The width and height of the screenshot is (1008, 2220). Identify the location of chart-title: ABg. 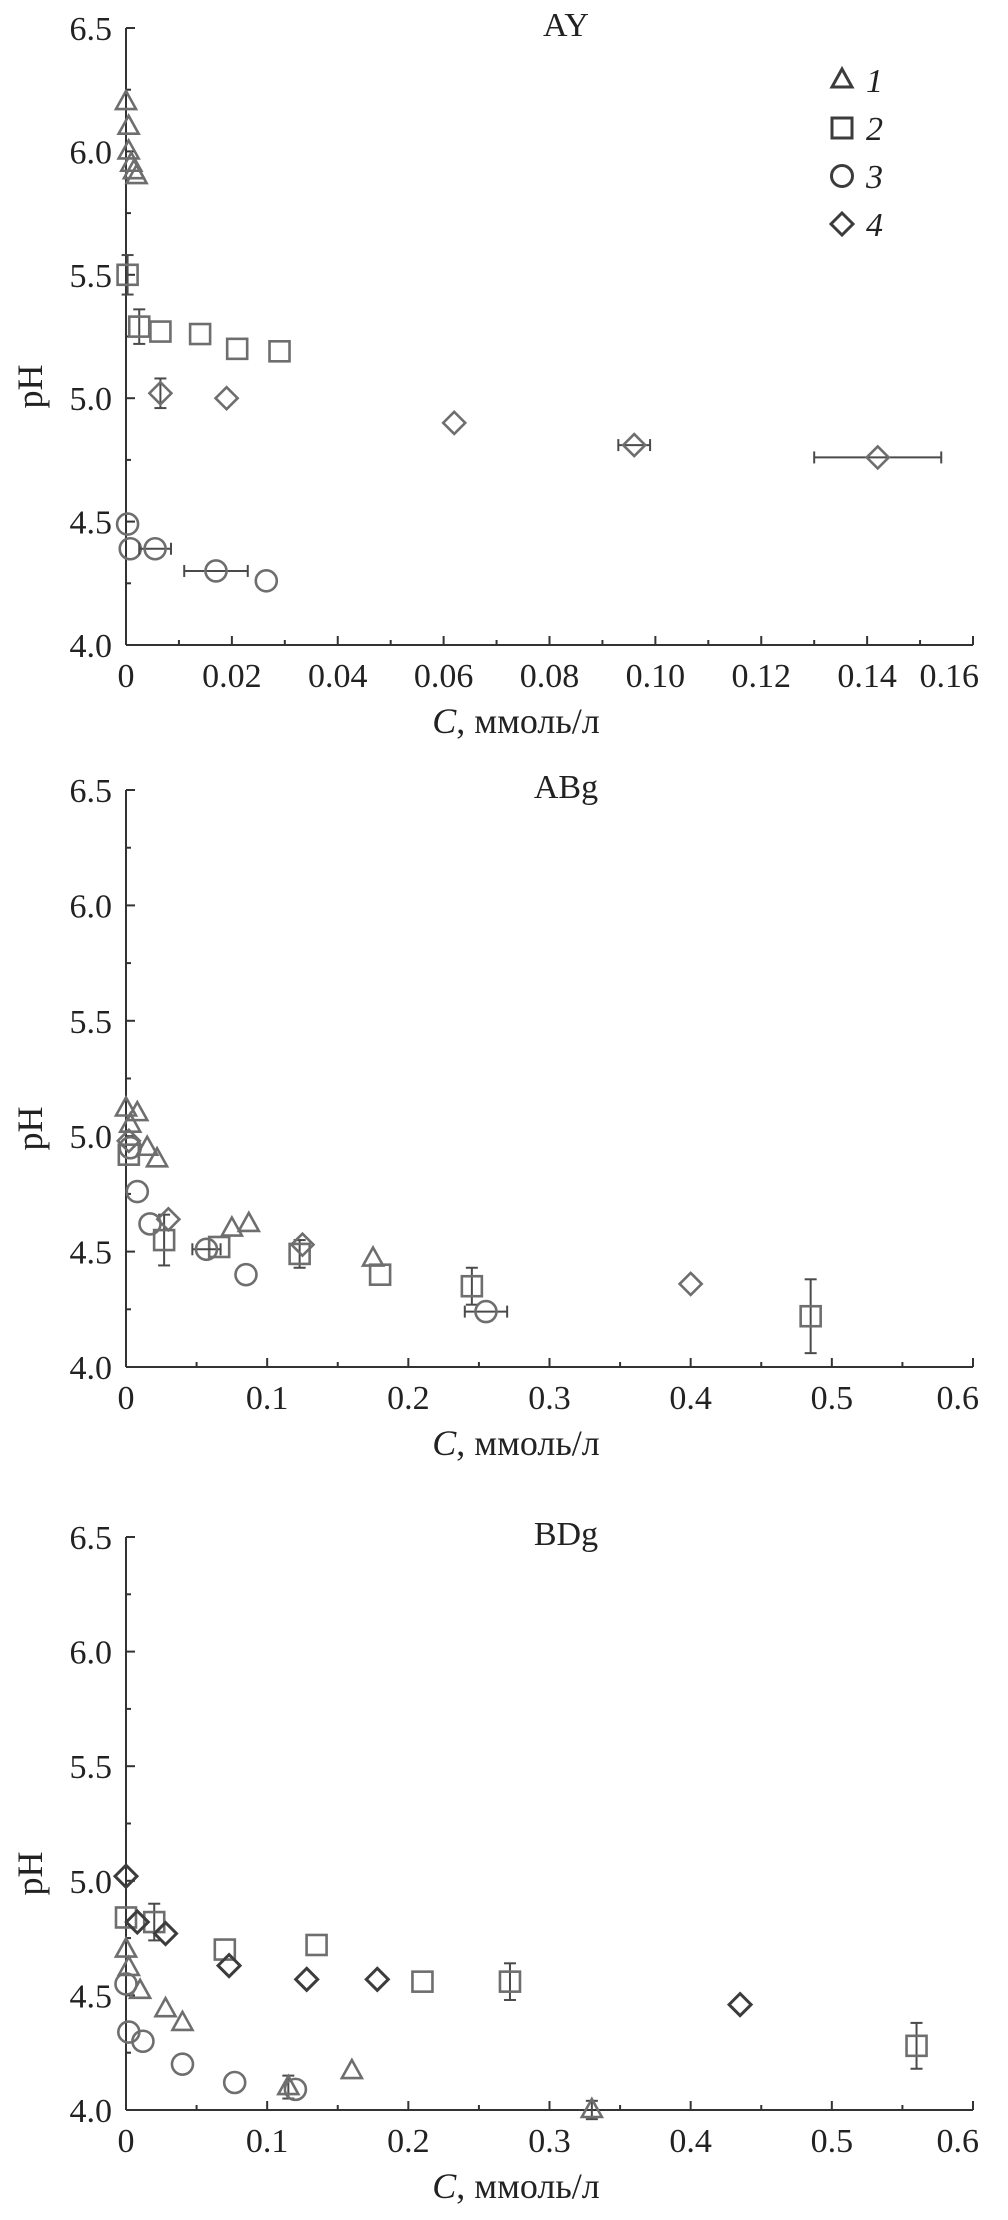
(566, 787).